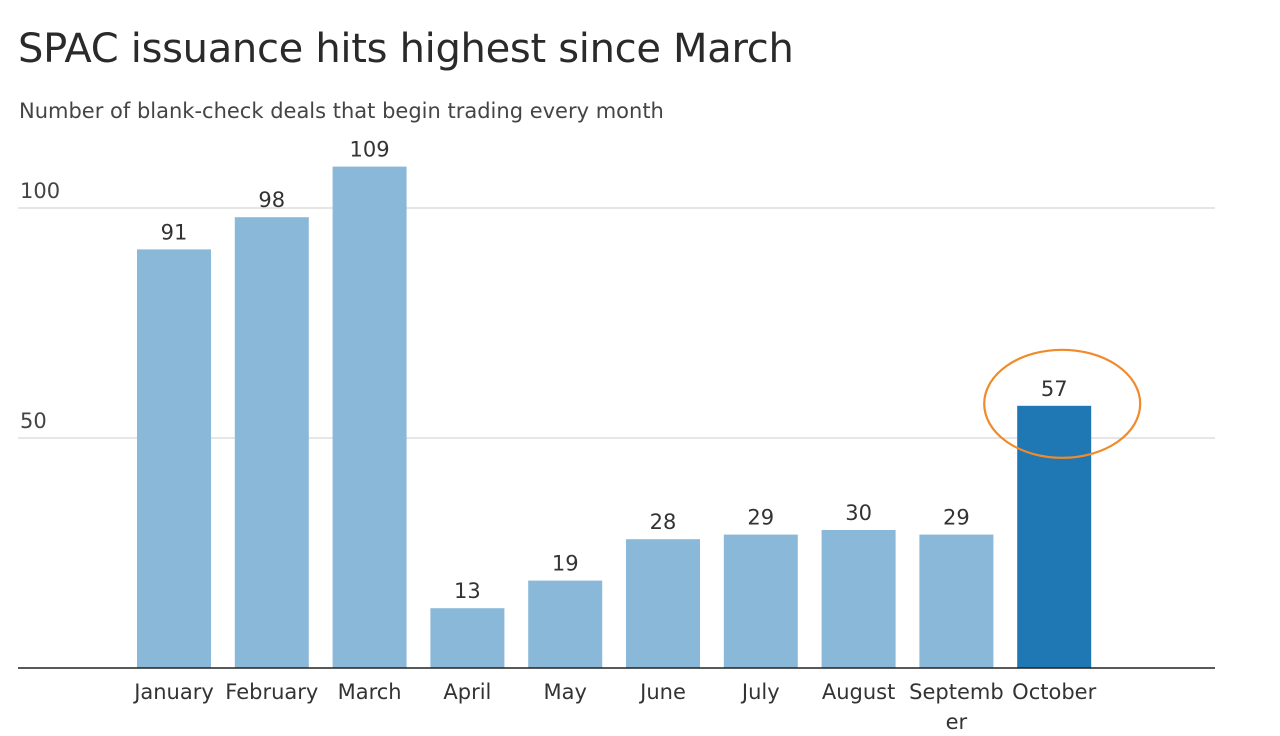  I want to click on x-tick-label-february: February, so click(271, 692).